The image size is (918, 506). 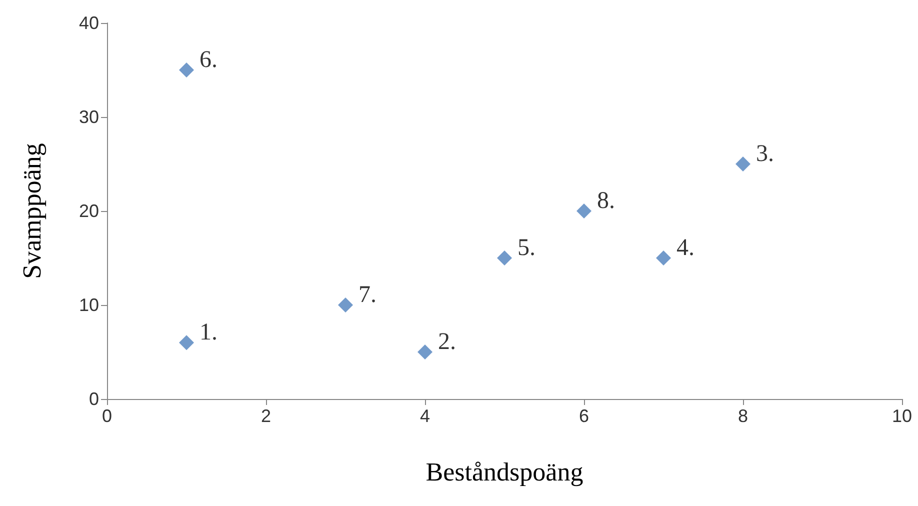 I want to click on annotation: 1., so click(x=209, y=333).